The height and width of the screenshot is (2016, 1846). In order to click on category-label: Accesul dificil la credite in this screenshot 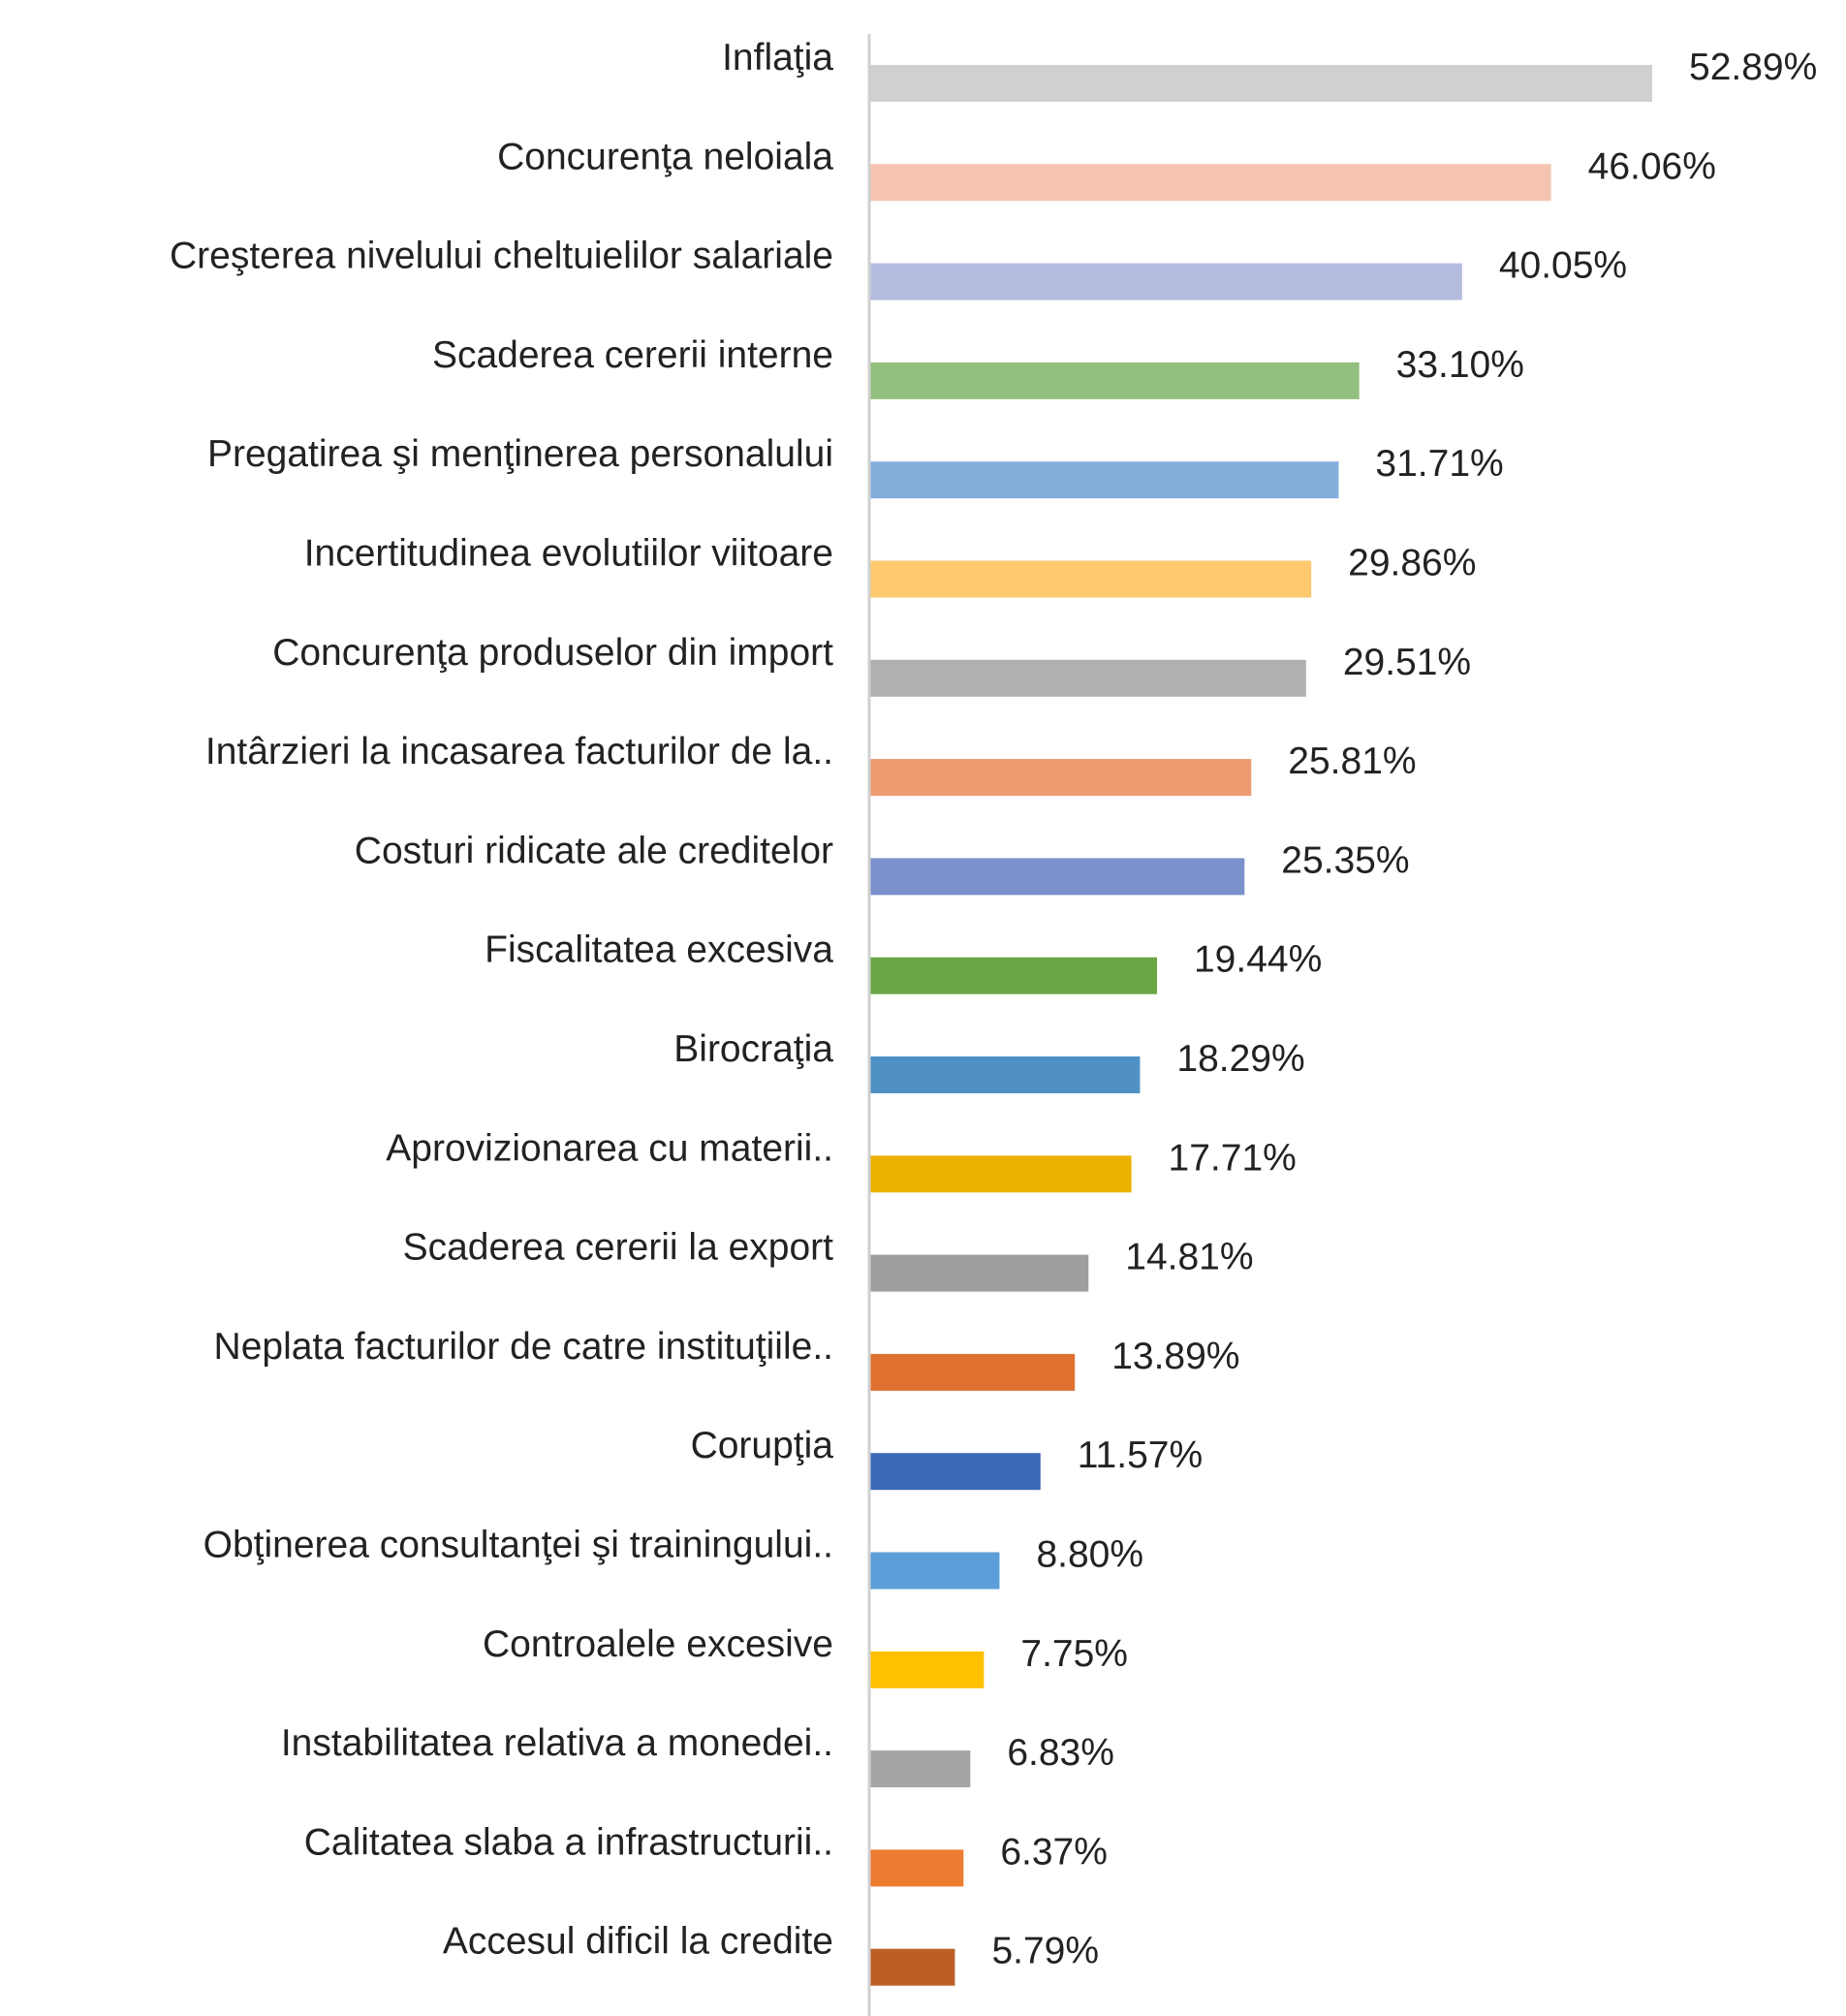, I will do `click(638, 1942)`.